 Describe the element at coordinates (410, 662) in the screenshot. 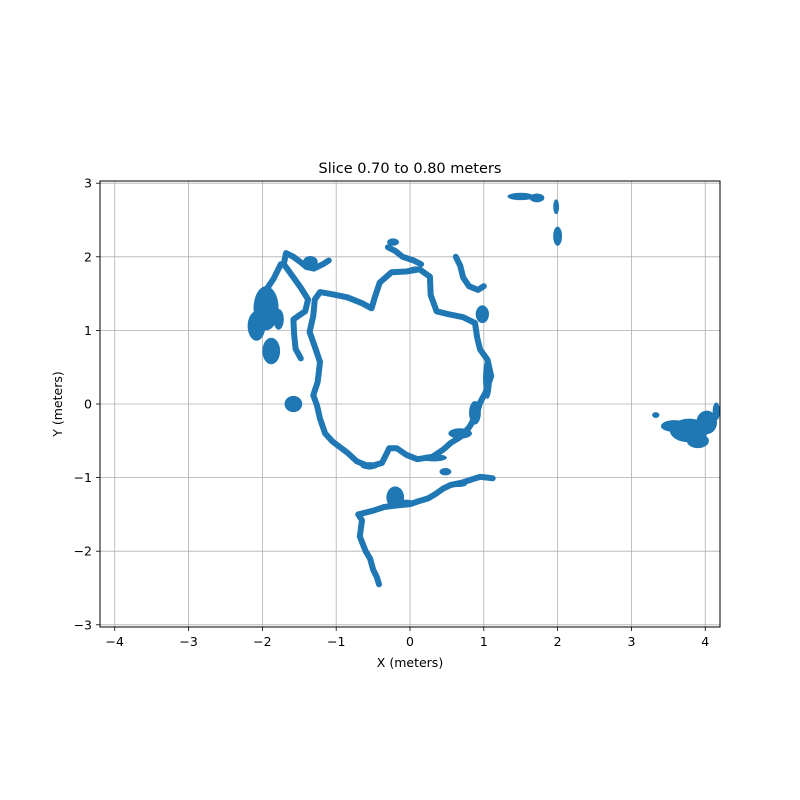

I see `x-axis-label: X (meters)` at that location.